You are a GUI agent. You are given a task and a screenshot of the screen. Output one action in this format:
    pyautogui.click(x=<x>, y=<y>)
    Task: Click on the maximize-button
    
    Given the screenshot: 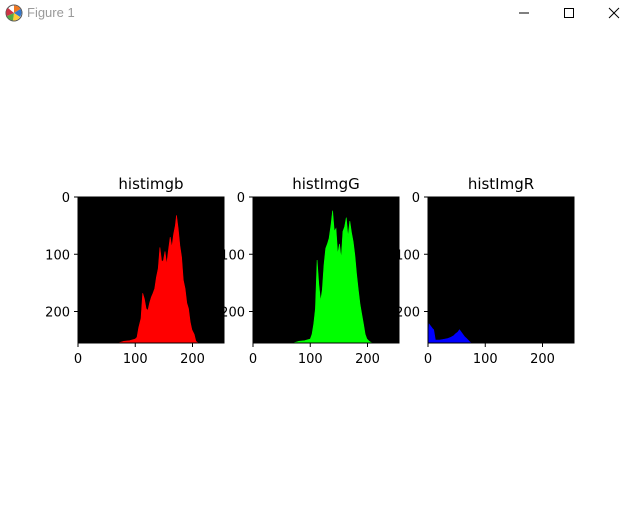 What is the action you would take?
    pyautogui.click(x=569, y=13)
    